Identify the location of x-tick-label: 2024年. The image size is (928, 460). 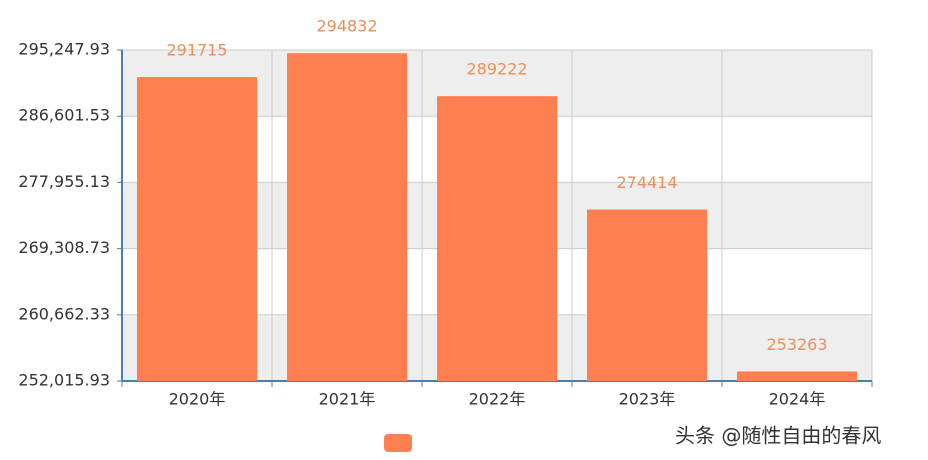
(797, 399).